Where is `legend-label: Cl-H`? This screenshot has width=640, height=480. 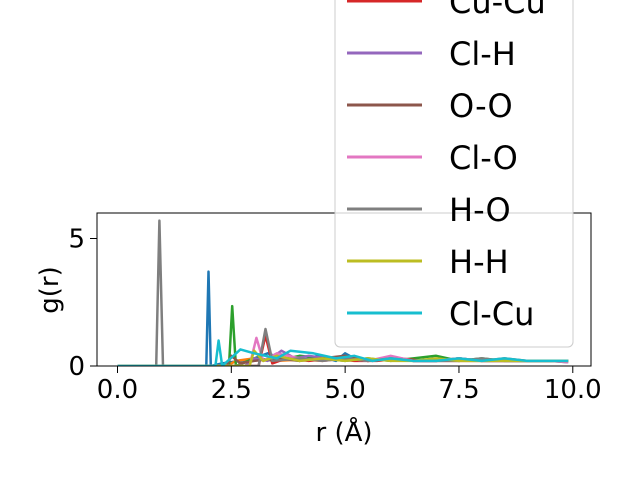
legend-label: Cl-H is located at coordinates (482, 54).